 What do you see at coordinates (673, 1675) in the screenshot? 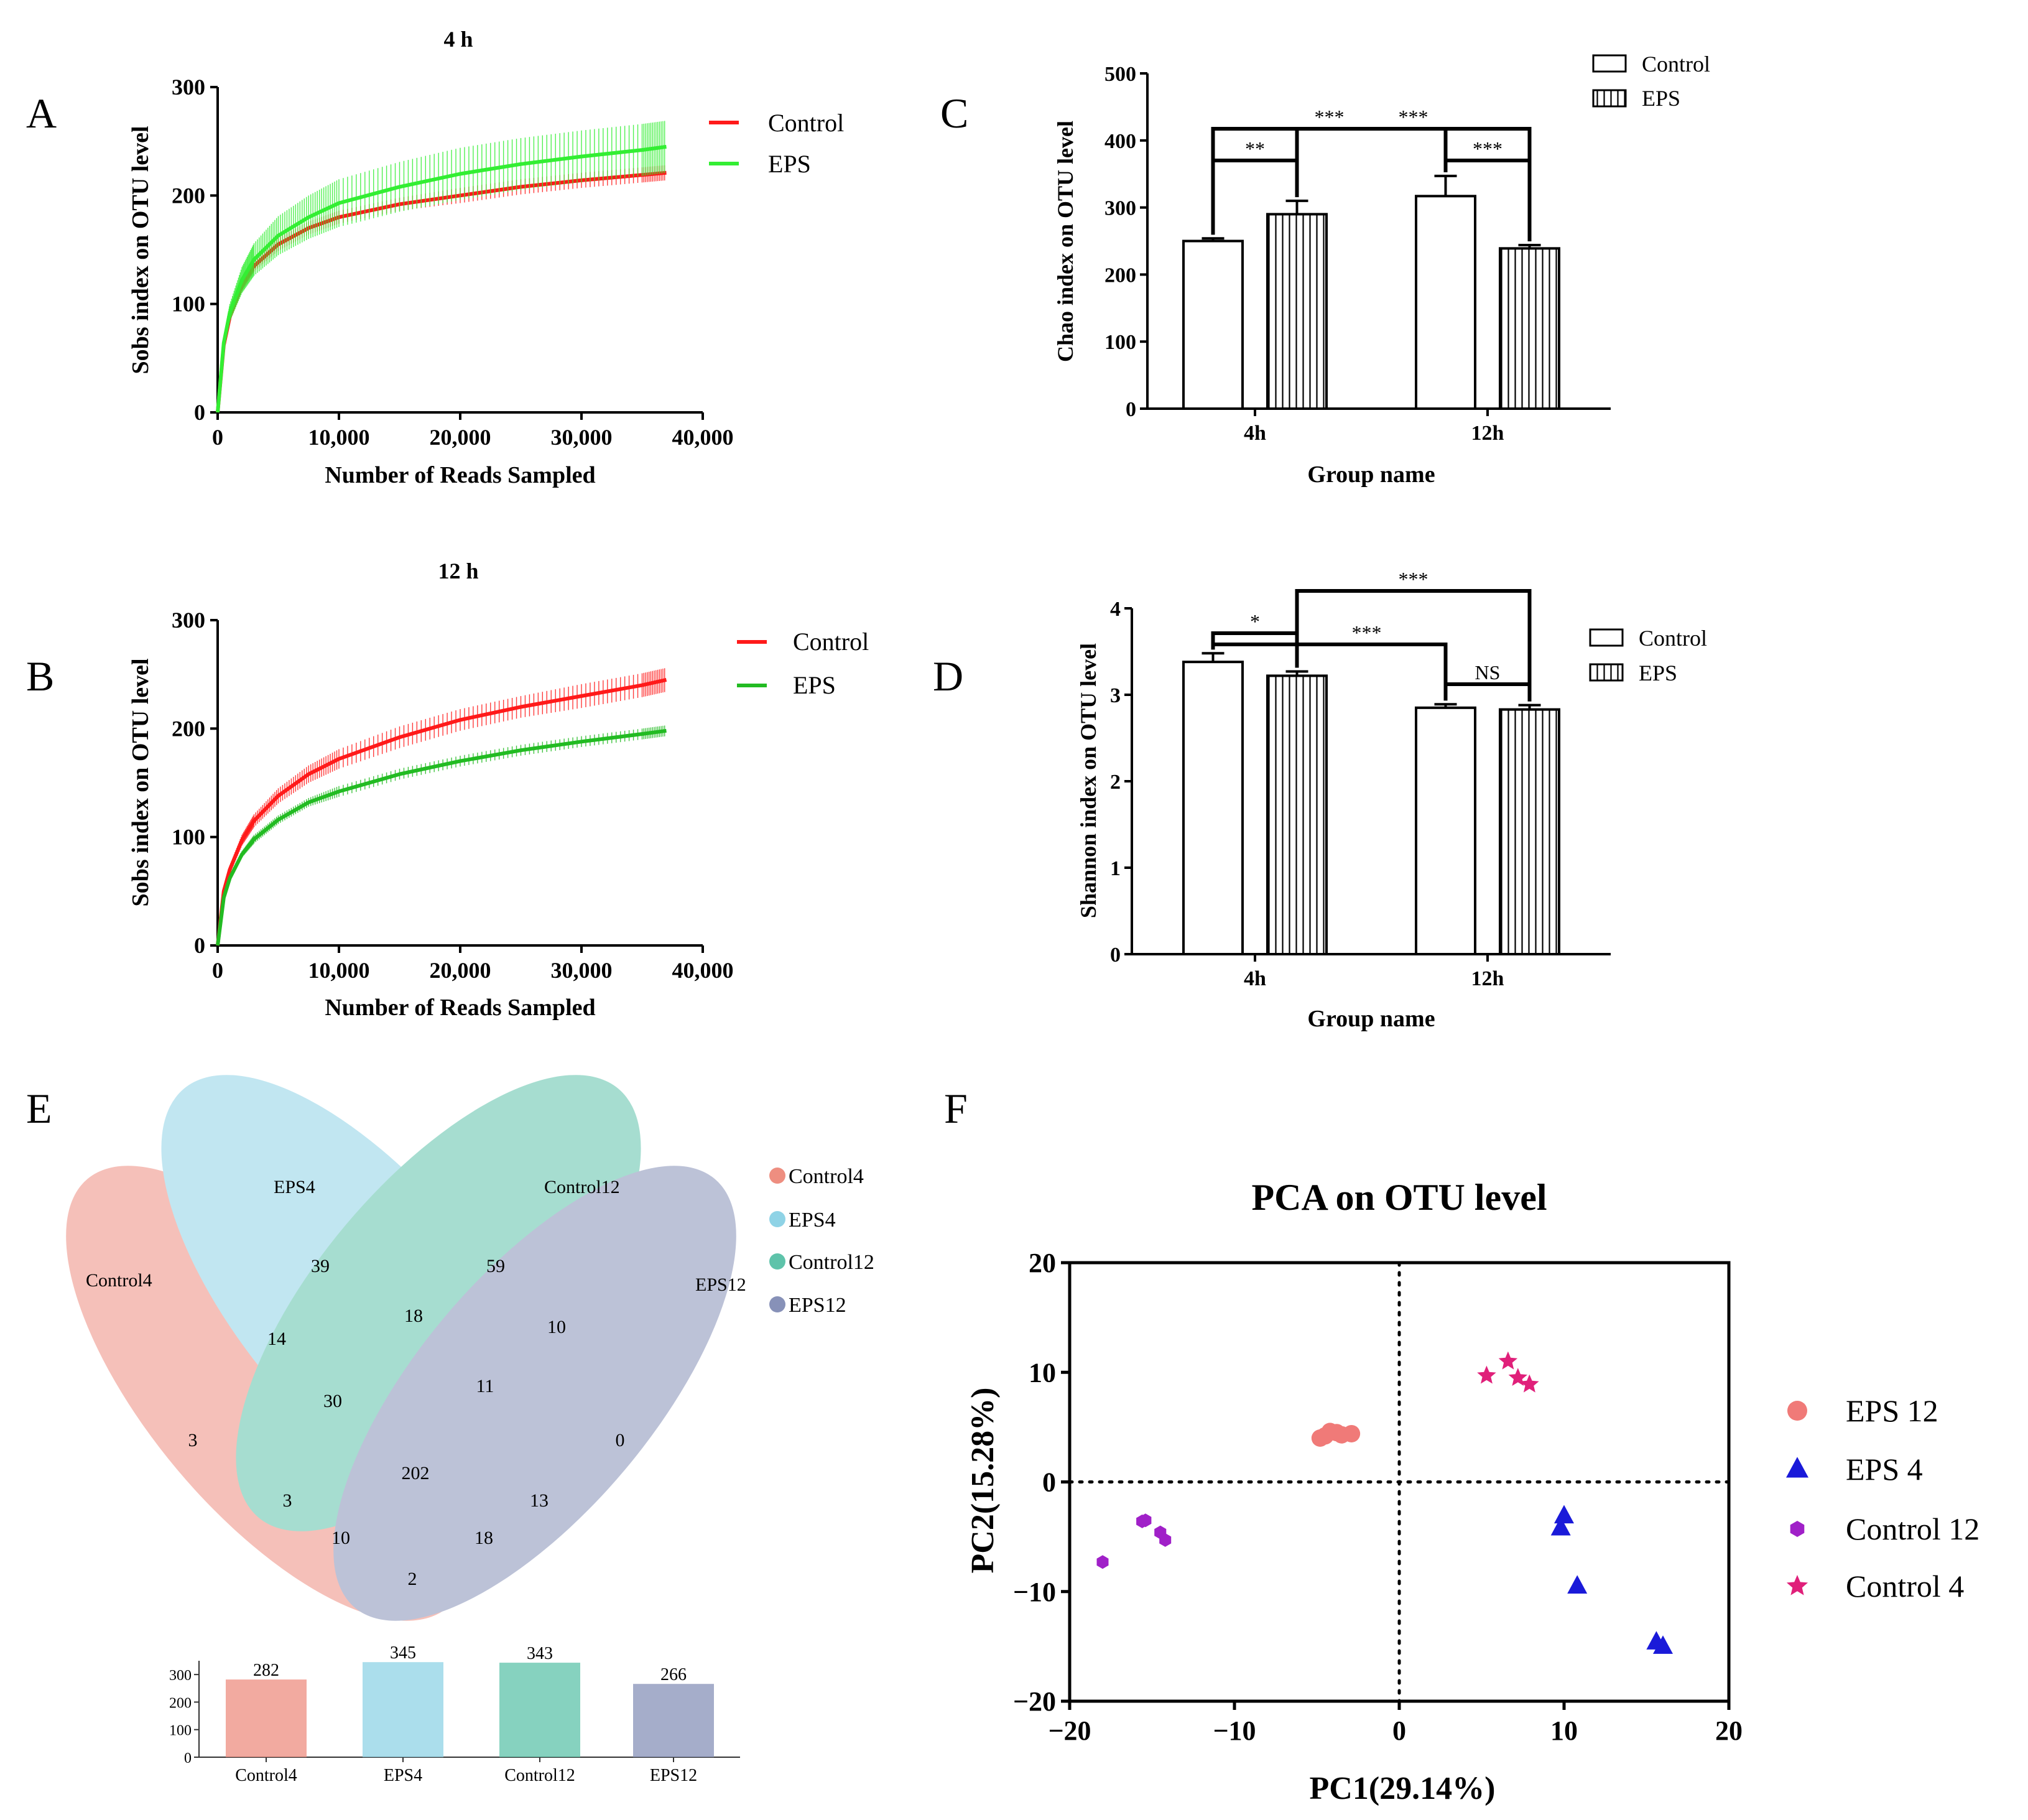
I see `total-value-label: 266` at bounding box center [673, 1675].